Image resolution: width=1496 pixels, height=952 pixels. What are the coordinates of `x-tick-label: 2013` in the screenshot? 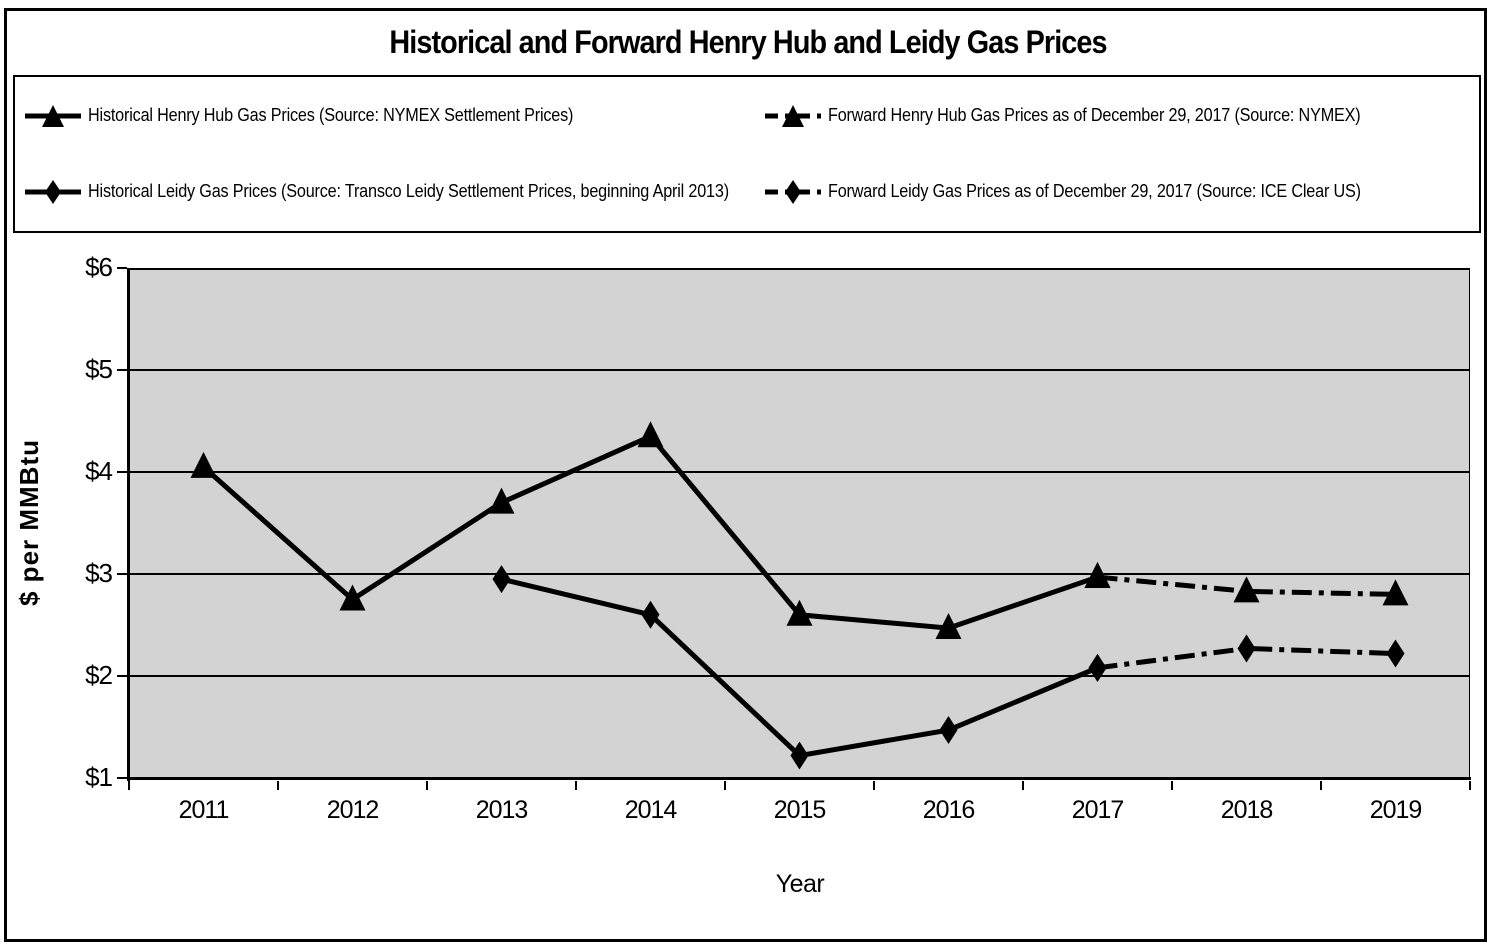 It's located at (502, 810).